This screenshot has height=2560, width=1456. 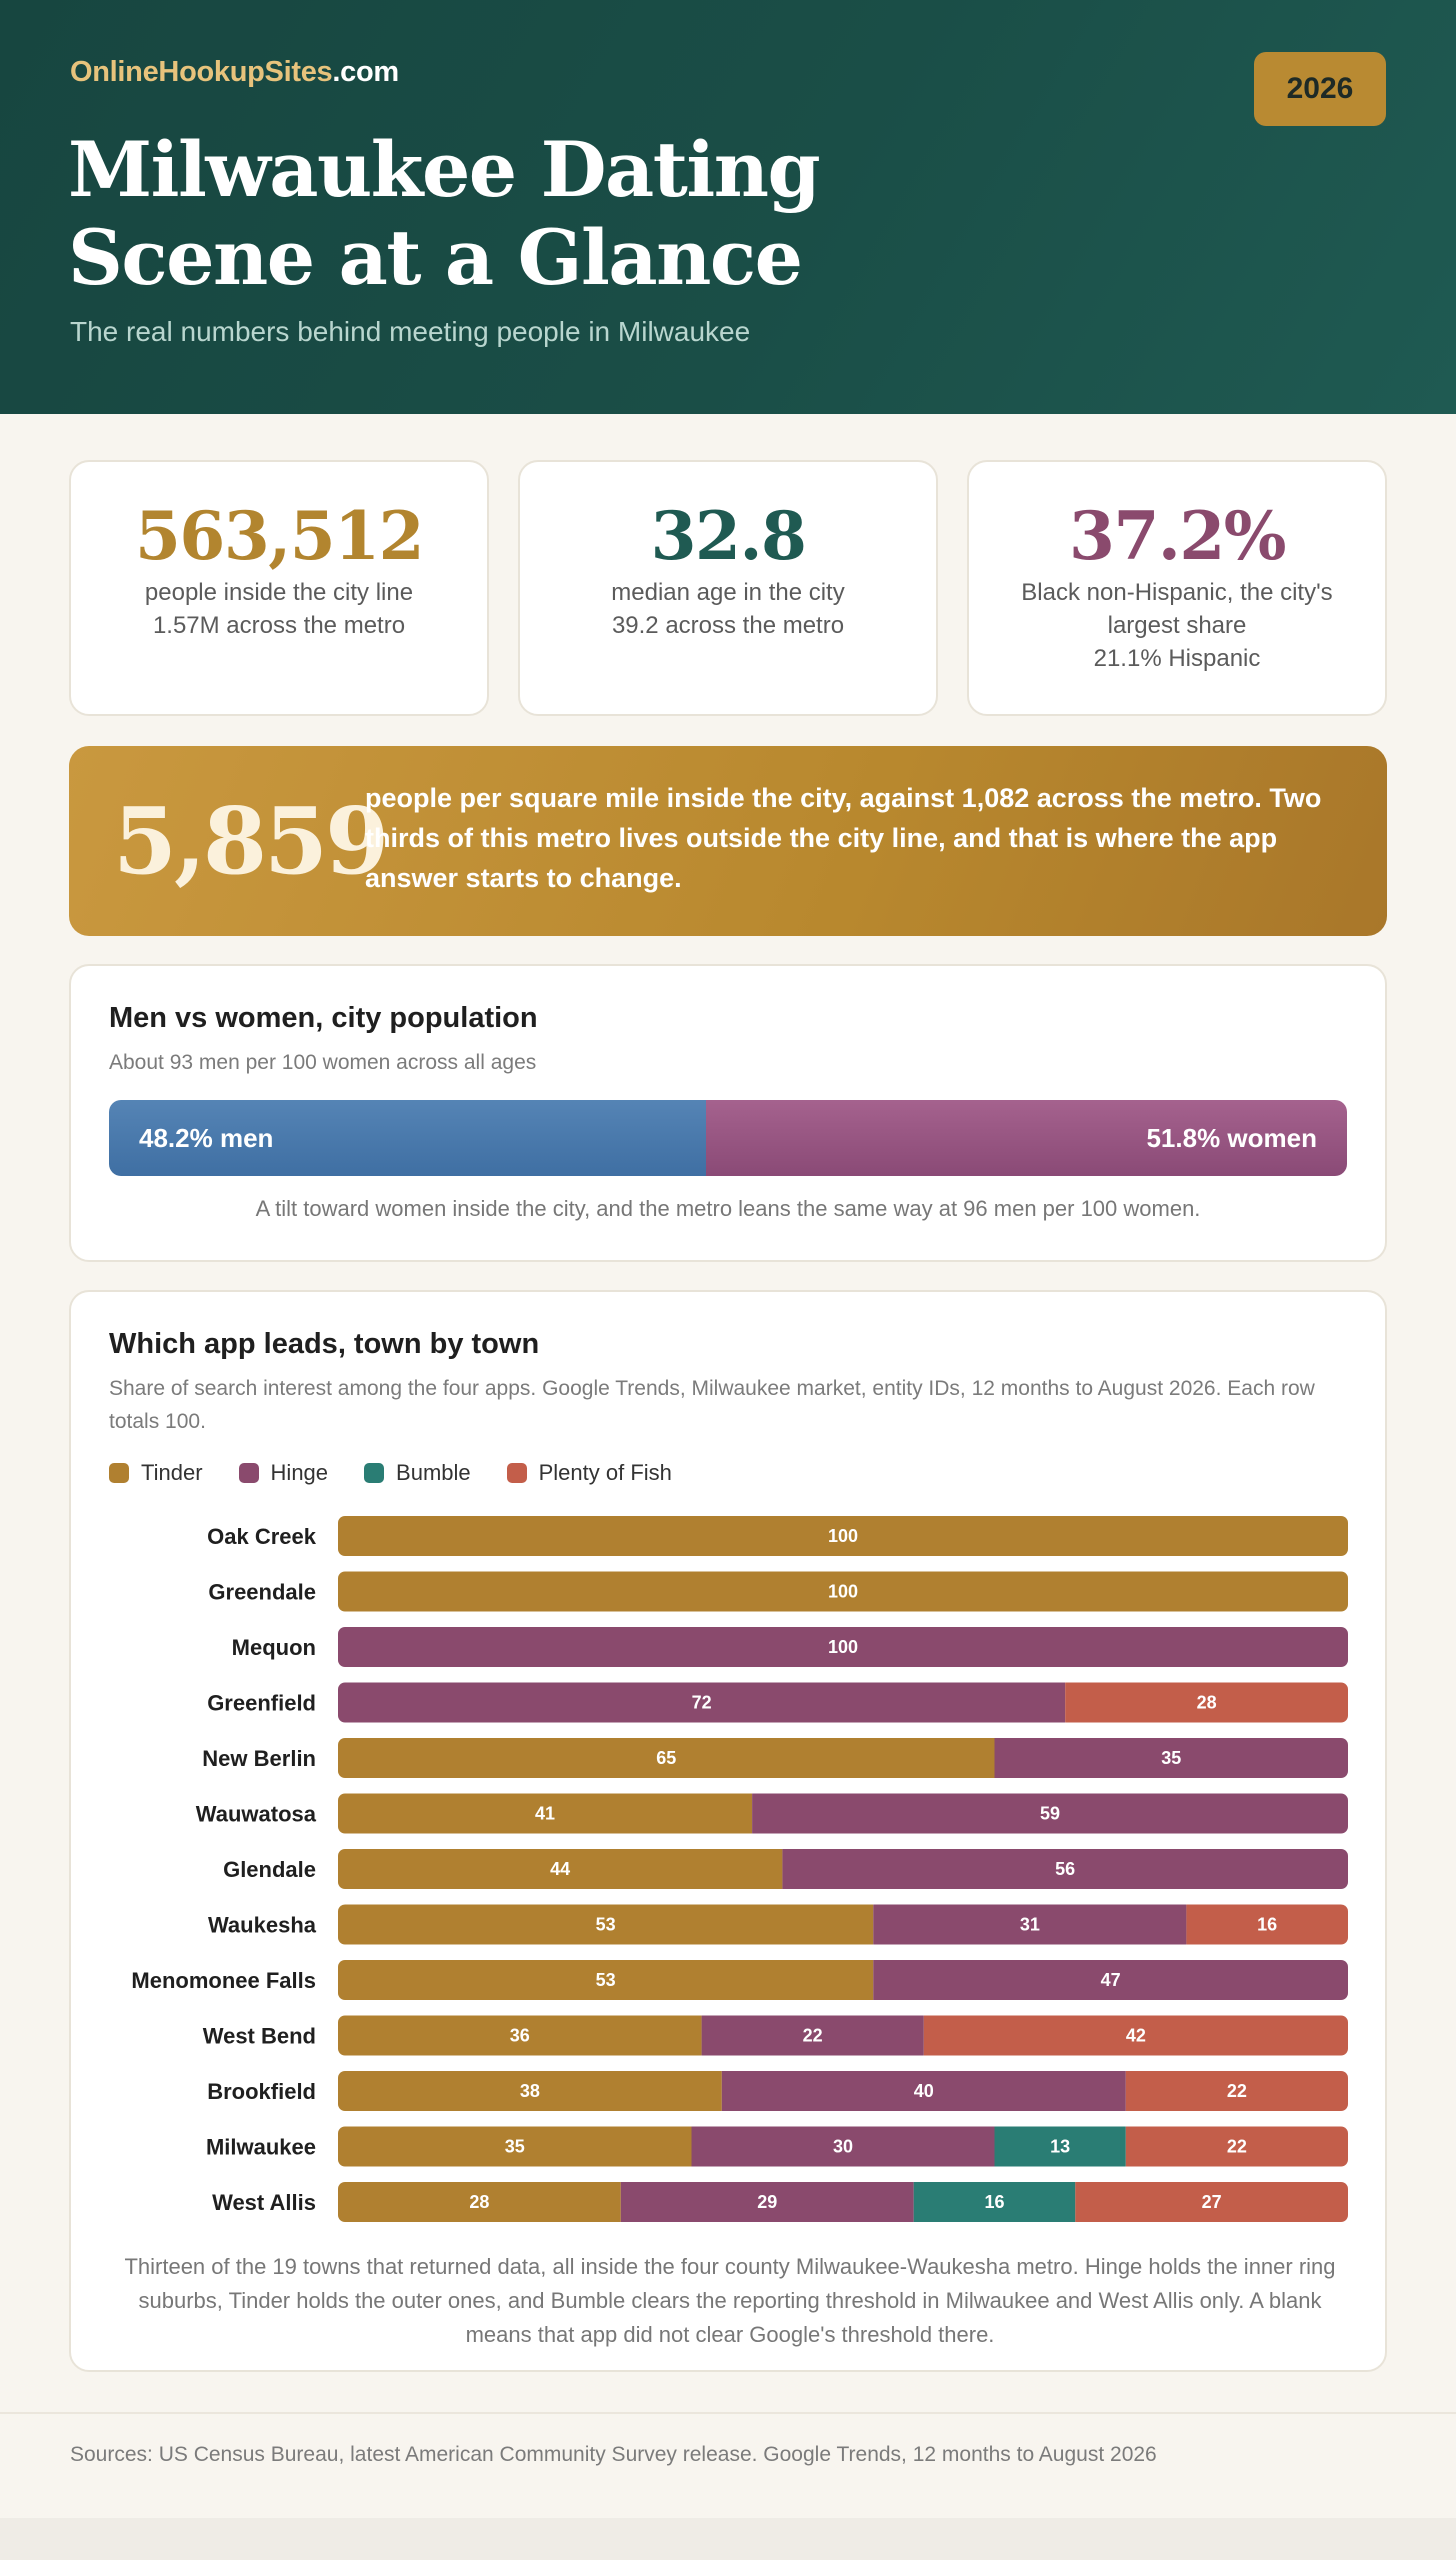 What do you see at coordinates (279, 625) in the screenshot?
I see `stat-label: 1.57M across the metro` at bounding box center [279, 625].